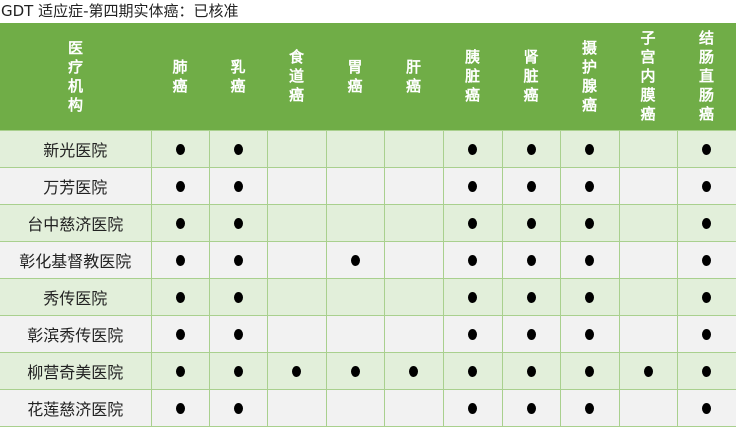 The image size is (736, 427). Describe the element at coordinates (368, 149) in the screenshot. I see `table-row: 新光医院` at that location.